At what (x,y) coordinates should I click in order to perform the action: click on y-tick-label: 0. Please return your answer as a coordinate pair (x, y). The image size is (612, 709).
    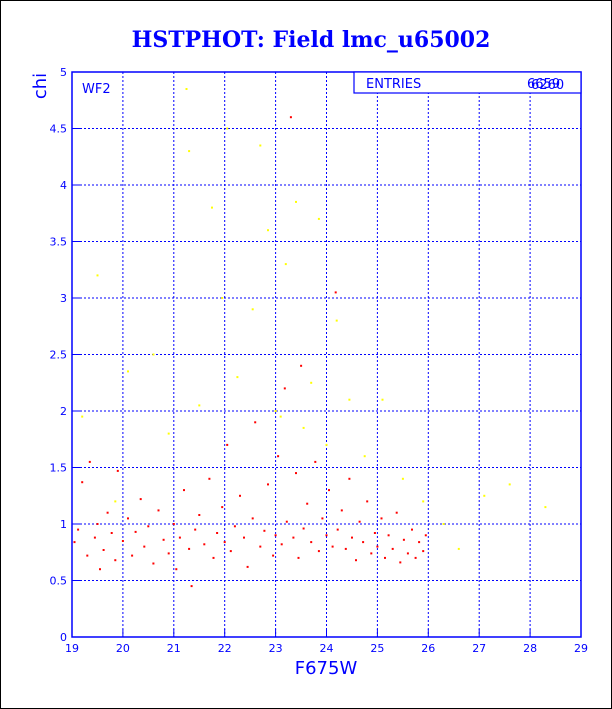
    Looking at the image, I should click on (63, 637).